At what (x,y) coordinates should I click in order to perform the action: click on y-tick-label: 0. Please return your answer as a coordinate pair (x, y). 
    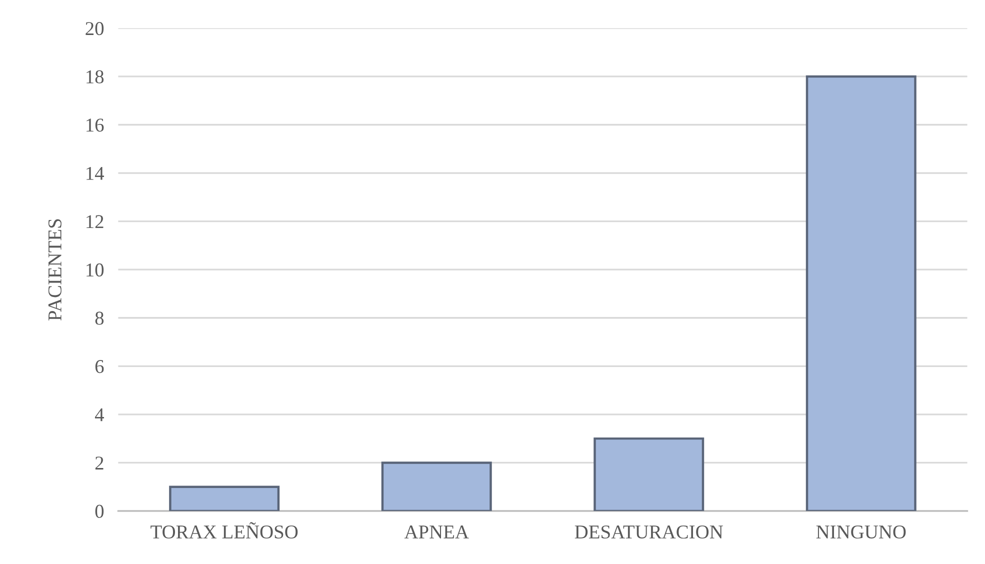
    Looking at the image, I should click on (99, 511).